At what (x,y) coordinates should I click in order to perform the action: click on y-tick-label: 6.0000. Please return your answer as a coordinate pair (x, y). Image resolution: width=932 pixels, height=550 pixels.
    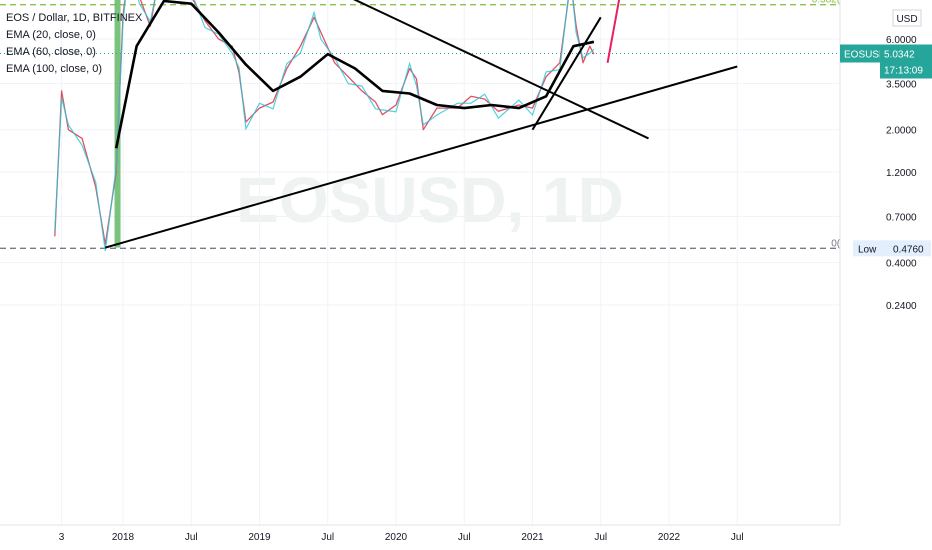
    Looking at the image, I should click on (901, 40).